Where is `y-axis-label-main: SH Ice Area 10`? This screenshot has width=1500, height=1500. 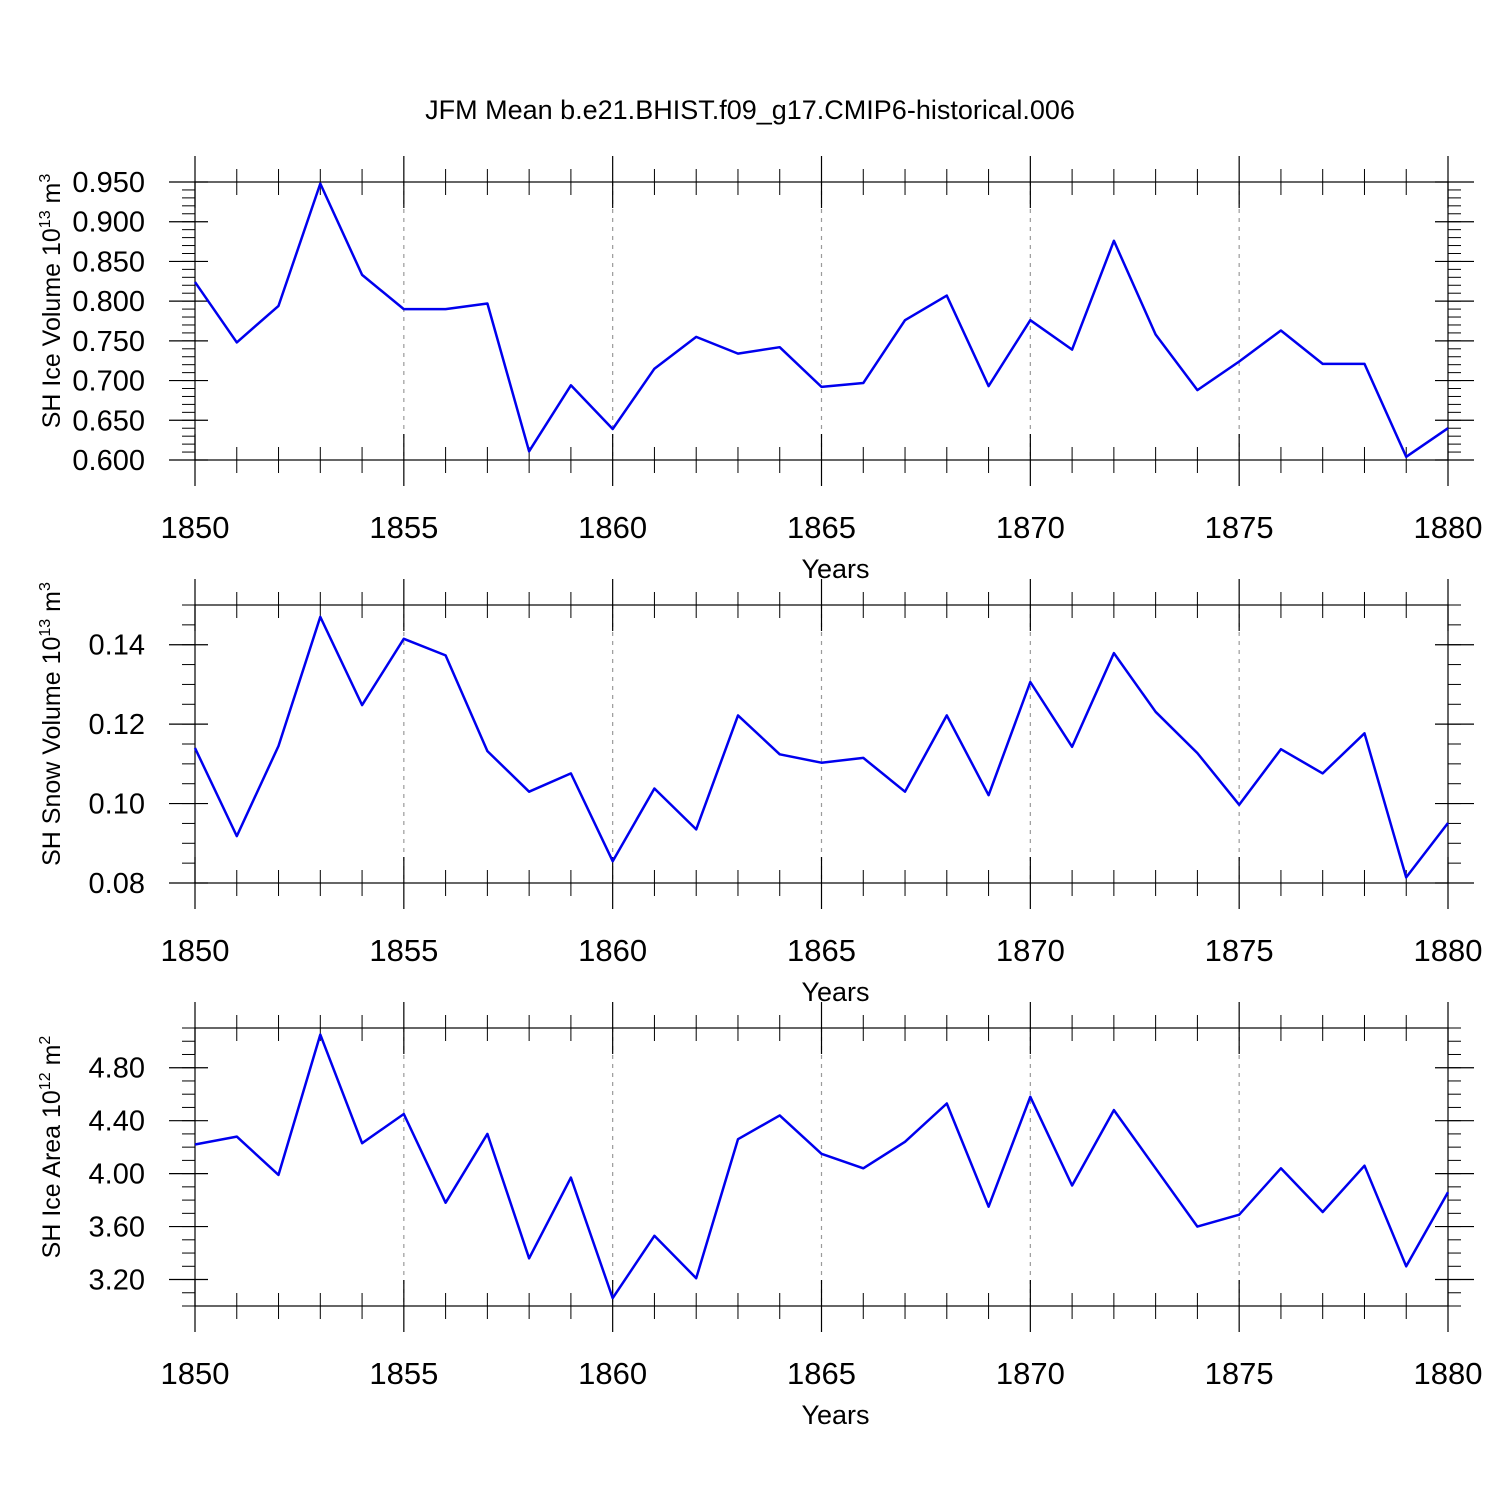
y-axis-label-main: SH Ice Area 10 is located at coordinates (52, 1174).